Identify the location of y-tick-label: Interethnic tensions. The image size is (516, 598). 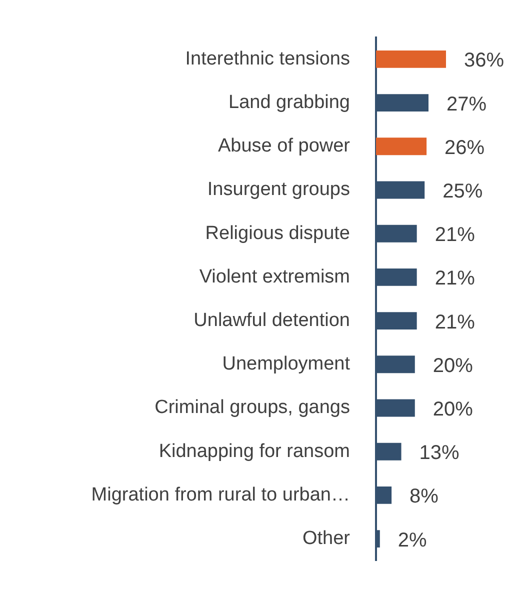
(267, 59).